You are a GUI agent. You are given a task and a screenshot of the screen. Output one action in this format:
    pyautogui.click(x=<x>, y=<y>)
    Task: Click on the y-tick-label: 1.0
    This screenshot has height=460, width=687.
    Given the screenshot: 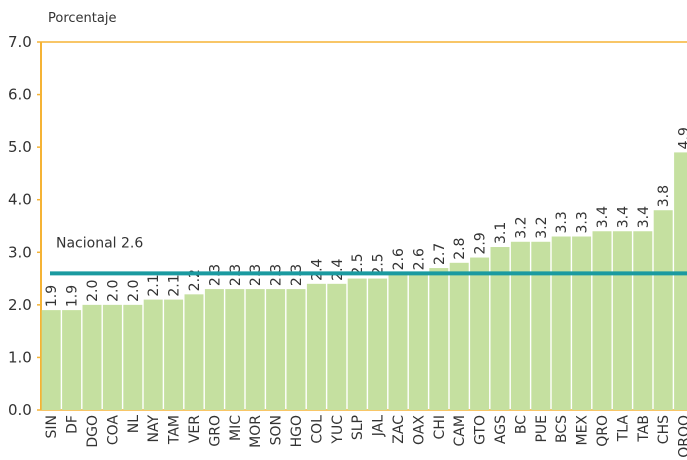 What is the action you would take?
    pyautogui.click(x=20, y=357)
    